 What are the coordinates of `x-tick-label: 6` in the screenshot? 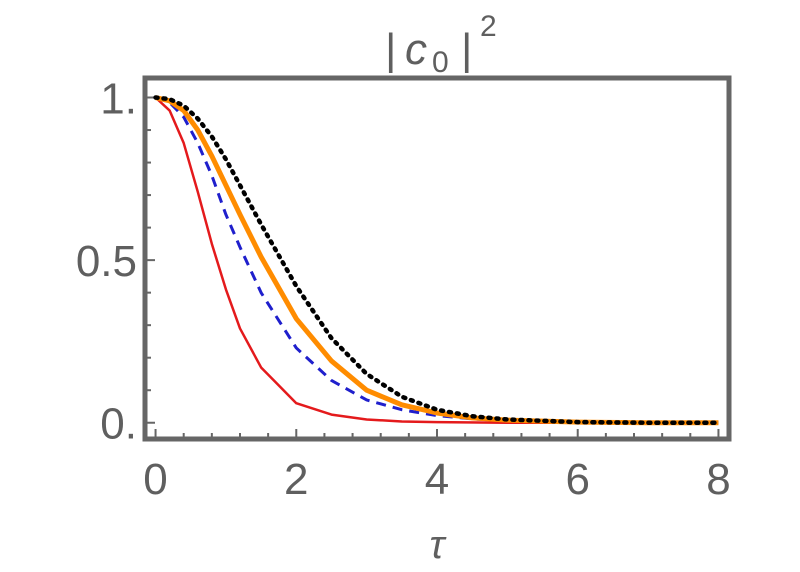 It's located at (577, 479).